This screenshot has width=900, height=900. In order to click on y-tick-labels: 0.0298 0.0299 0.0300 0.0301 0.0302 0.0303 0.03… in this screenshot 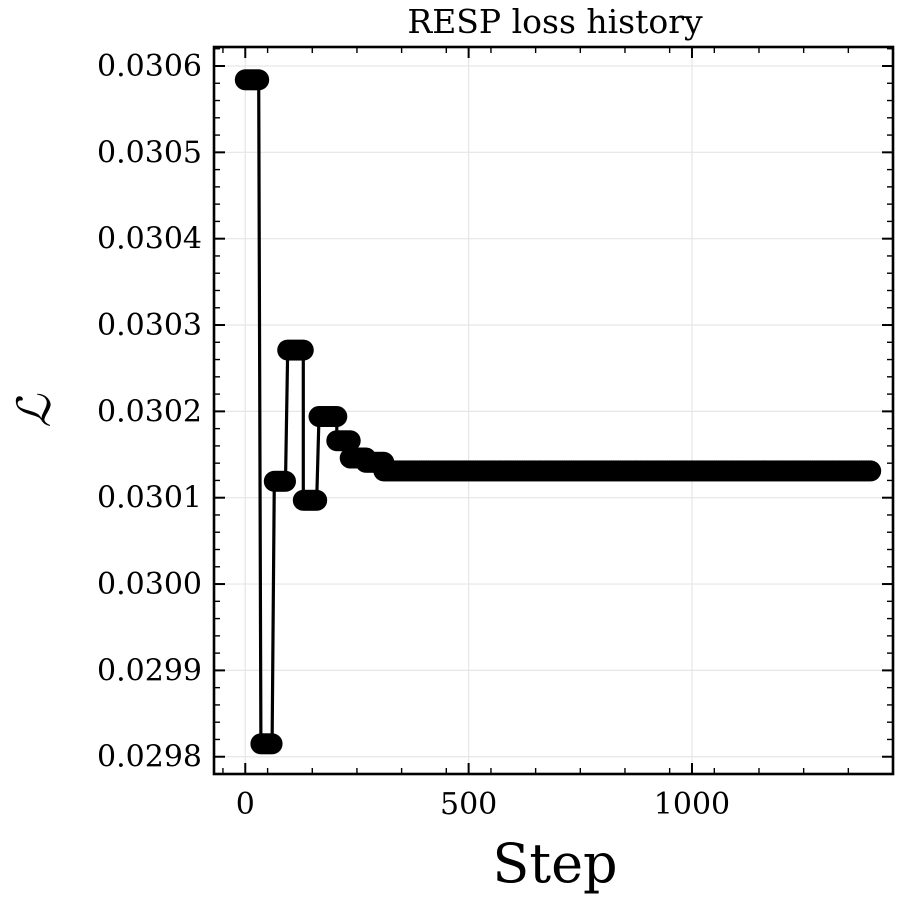, I will do `click(149, 412)`.